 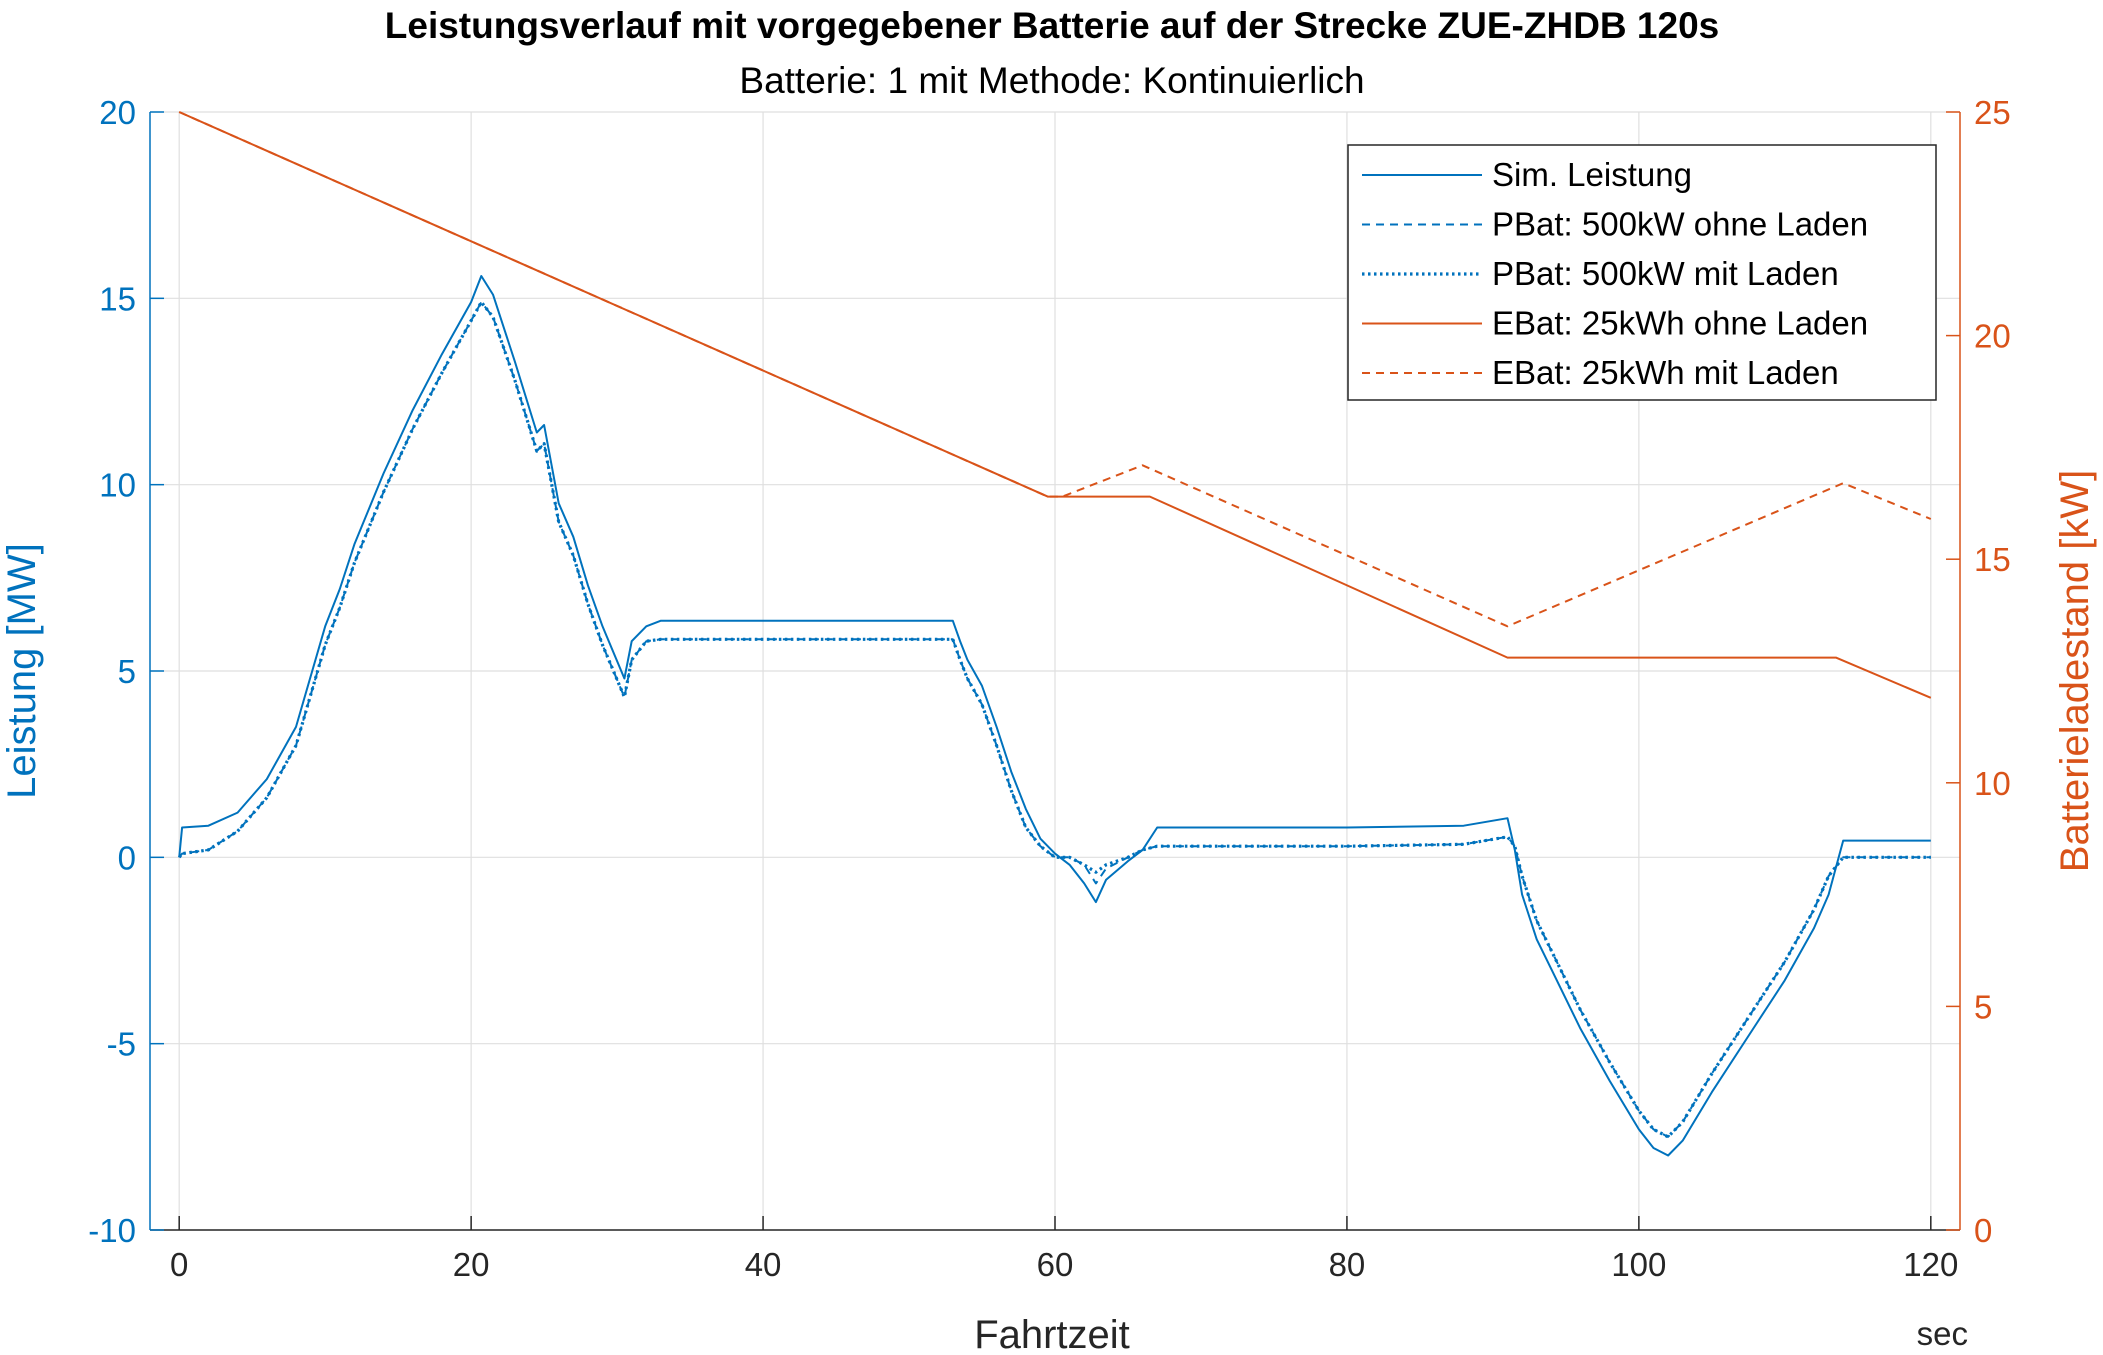 What do you see at coordinates (22, 671) in the screenshot?
I see `left-axis-label: Leistung [MW]` at bounding box center [22, 671].